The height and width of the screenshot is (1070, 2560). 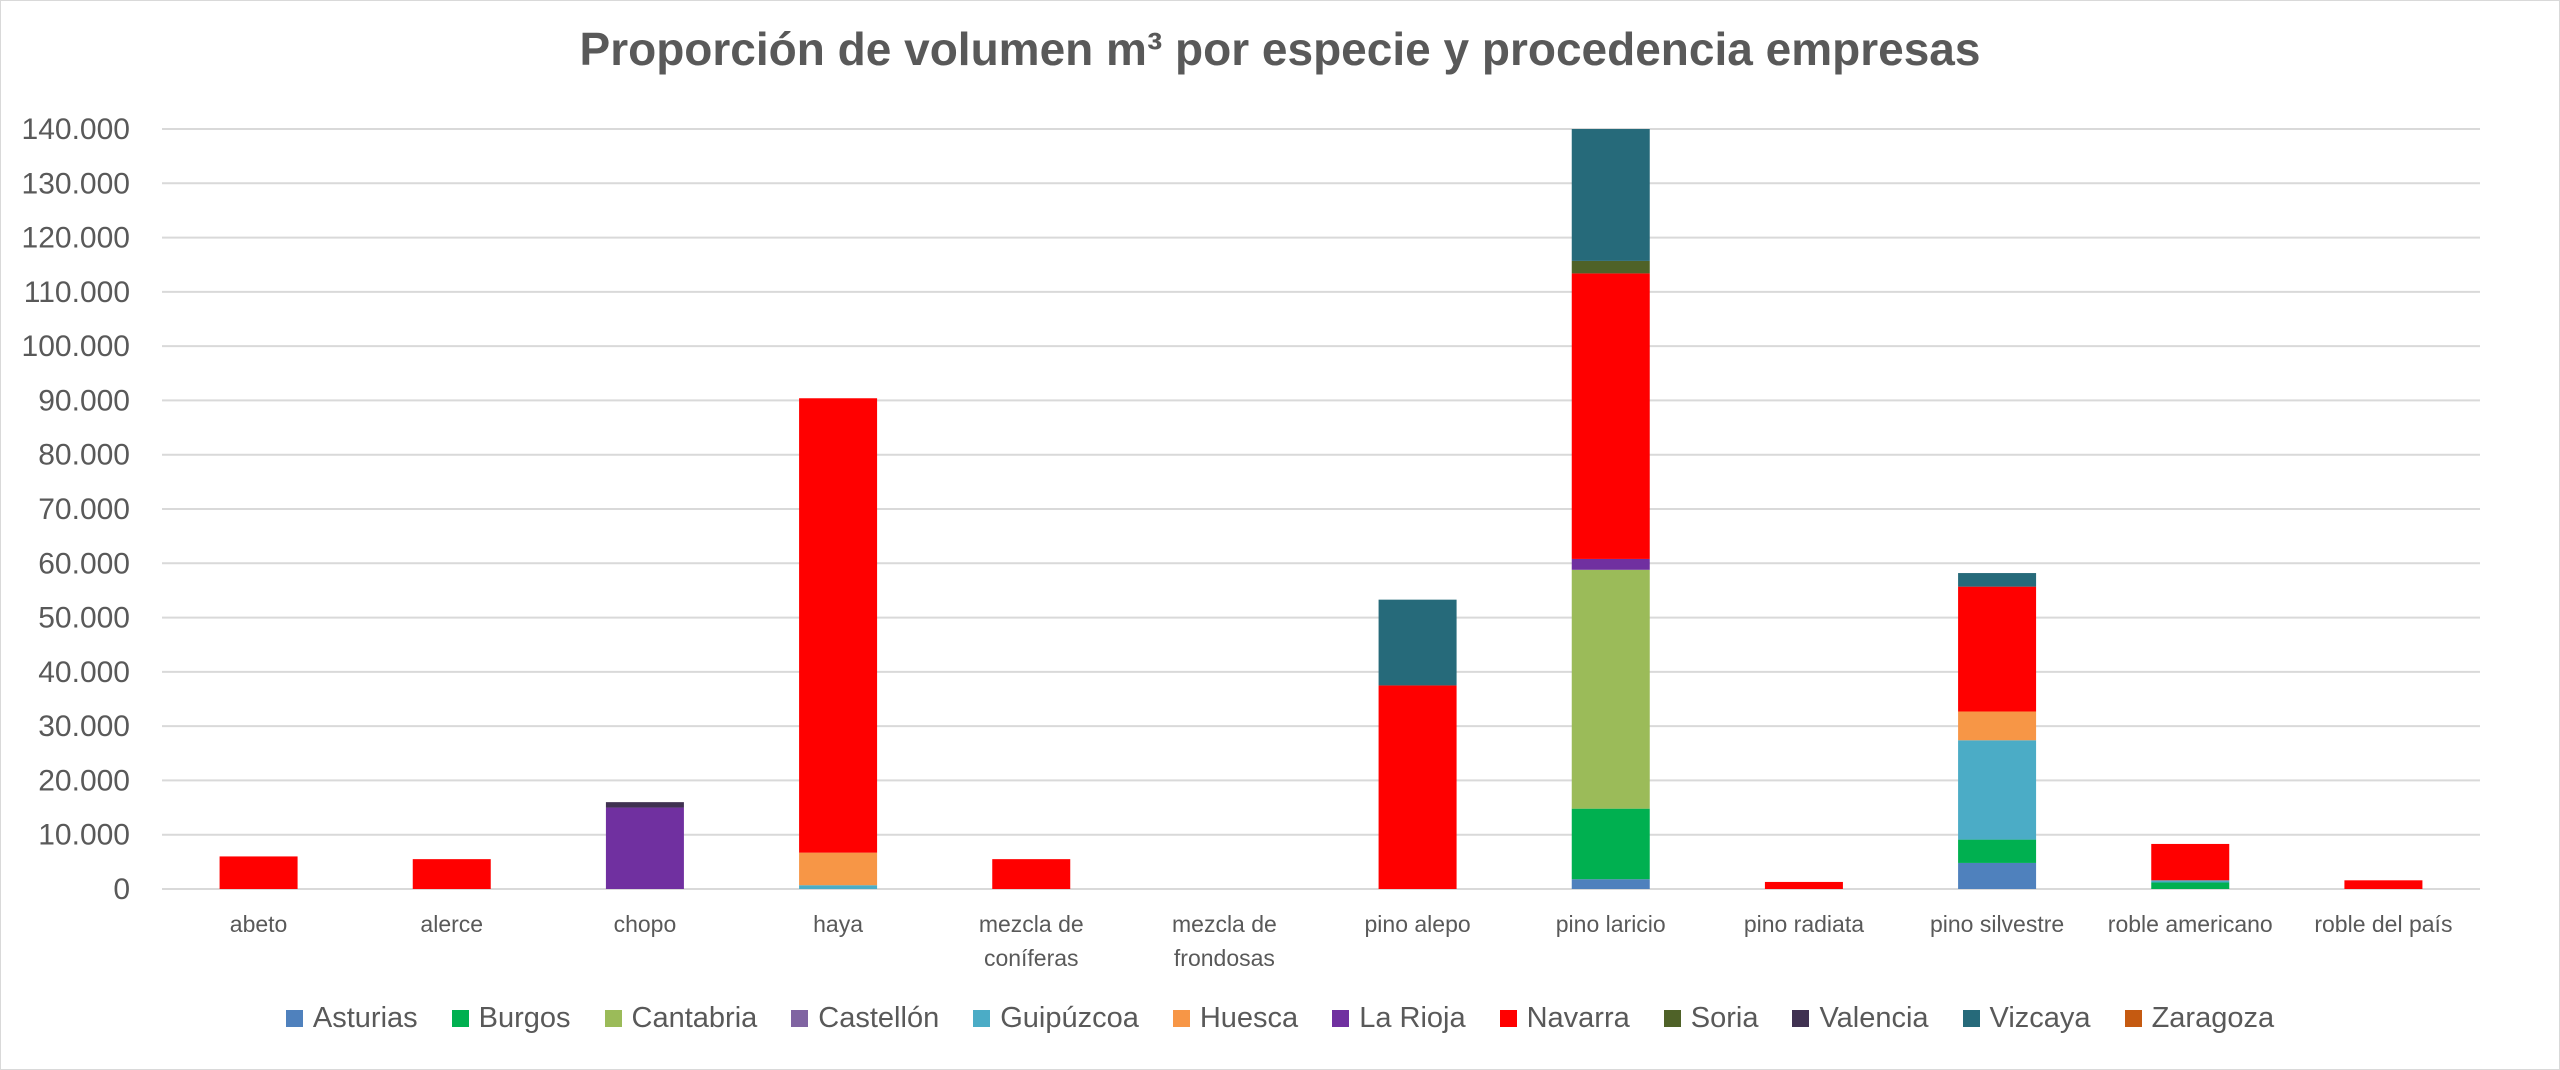 I want to click on legend-item: Navarra, so click(x=1564, y=1018).